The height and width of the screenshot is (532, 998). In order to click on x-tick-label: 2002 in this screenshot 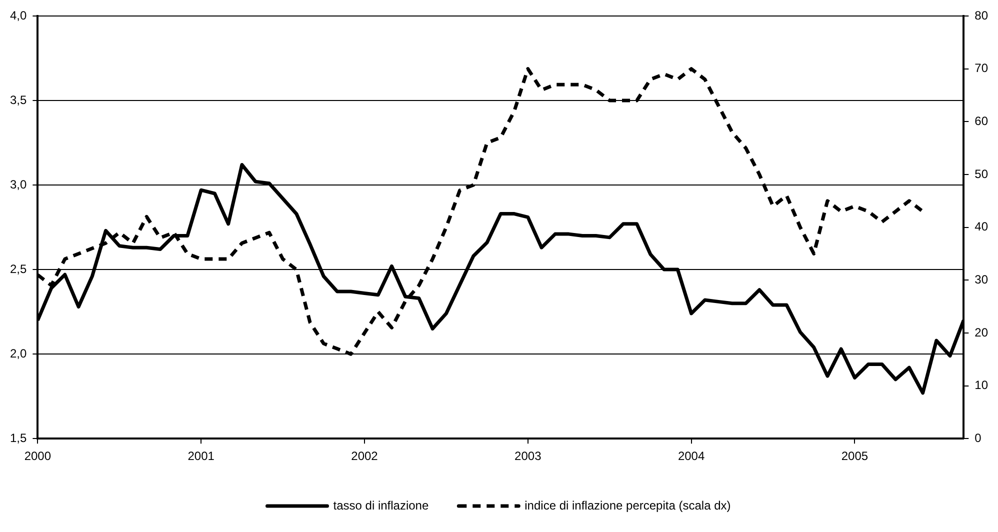, I will do `click(364, 456)`.